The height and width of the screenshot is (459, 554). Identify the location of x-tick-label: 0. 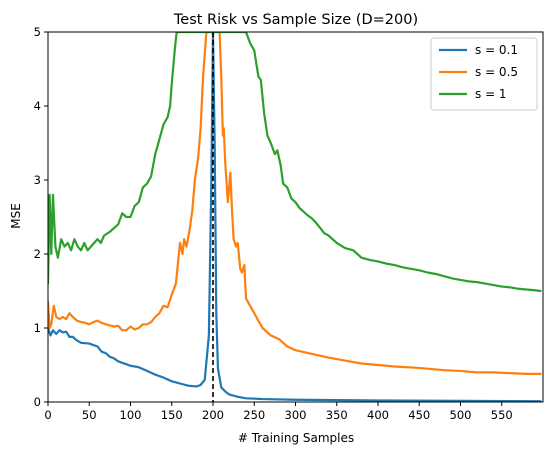
(47, 415).